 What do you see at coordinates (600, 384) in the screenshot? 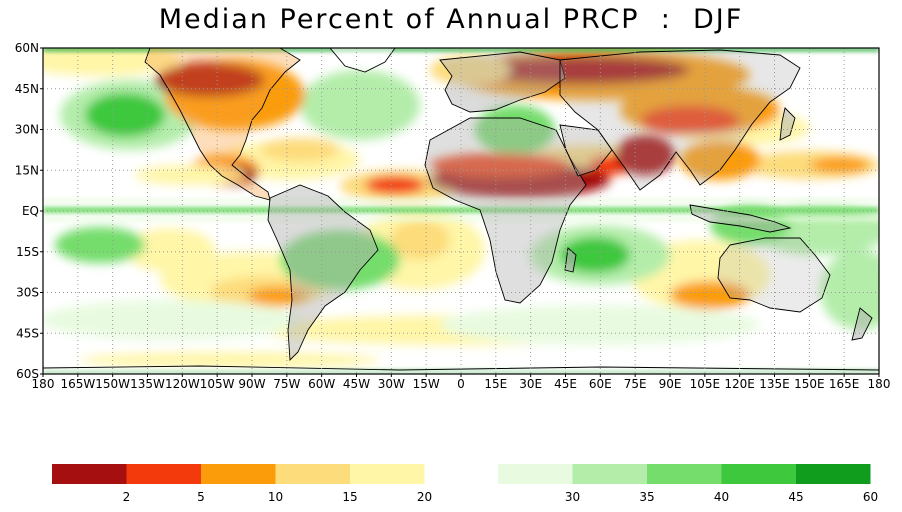
I see `lon-label: 60E` at bounding box center [600, 384].